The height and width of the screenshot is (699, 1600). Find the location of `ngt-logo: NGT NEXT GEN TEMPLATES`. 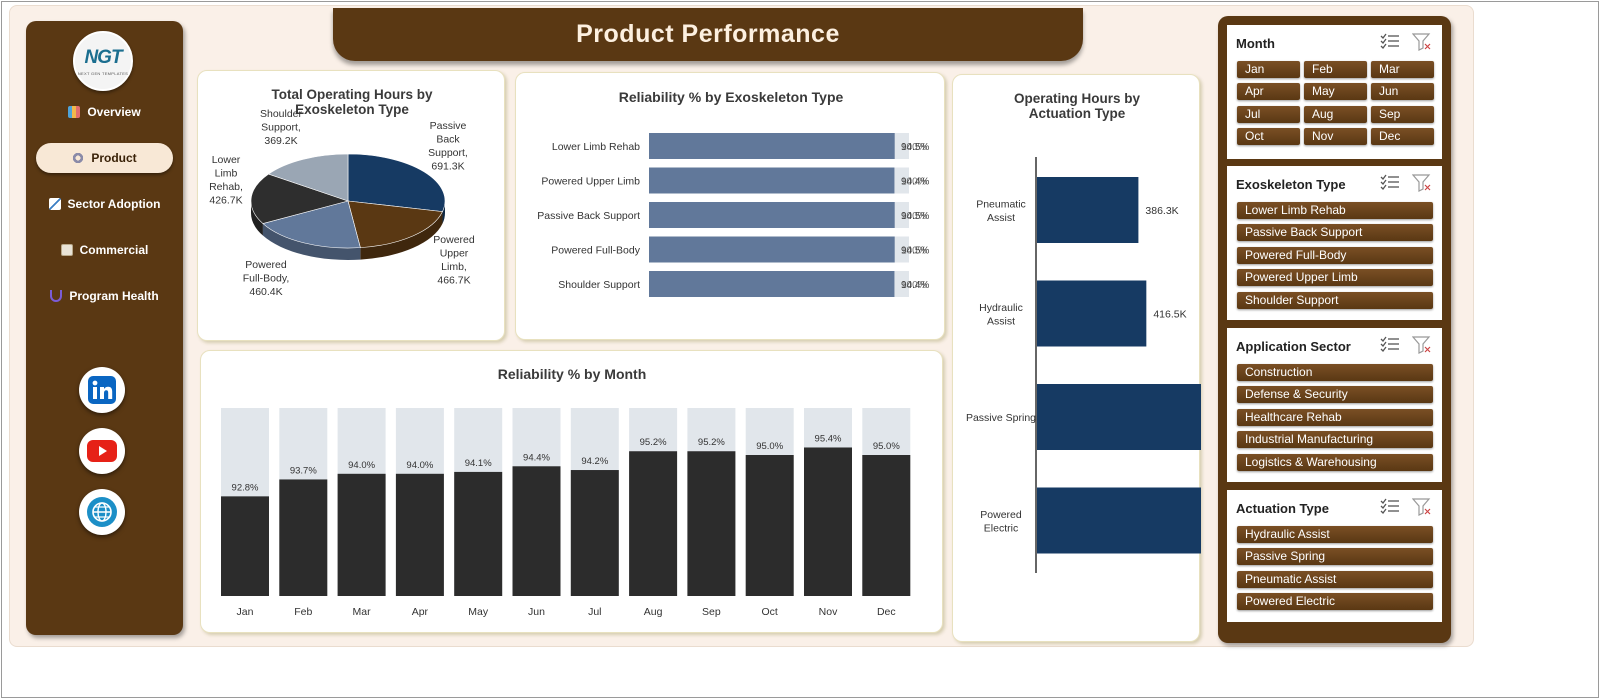

ngt-logo: NGT NEXT GEN TEMPLATES is located at coordinates (103, 61).